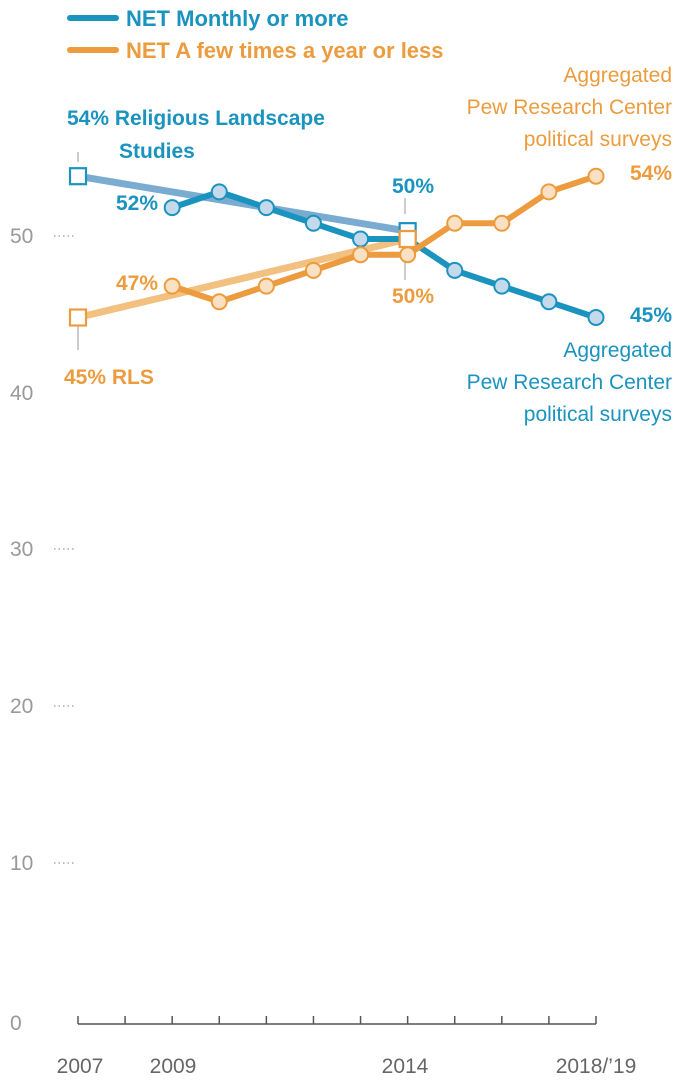 This screenshot has width=676, height=1080. Describe the element at coordinates (651, 315) in the screenshot. I see `annotation-blue-pew-last: 45%` at that location.